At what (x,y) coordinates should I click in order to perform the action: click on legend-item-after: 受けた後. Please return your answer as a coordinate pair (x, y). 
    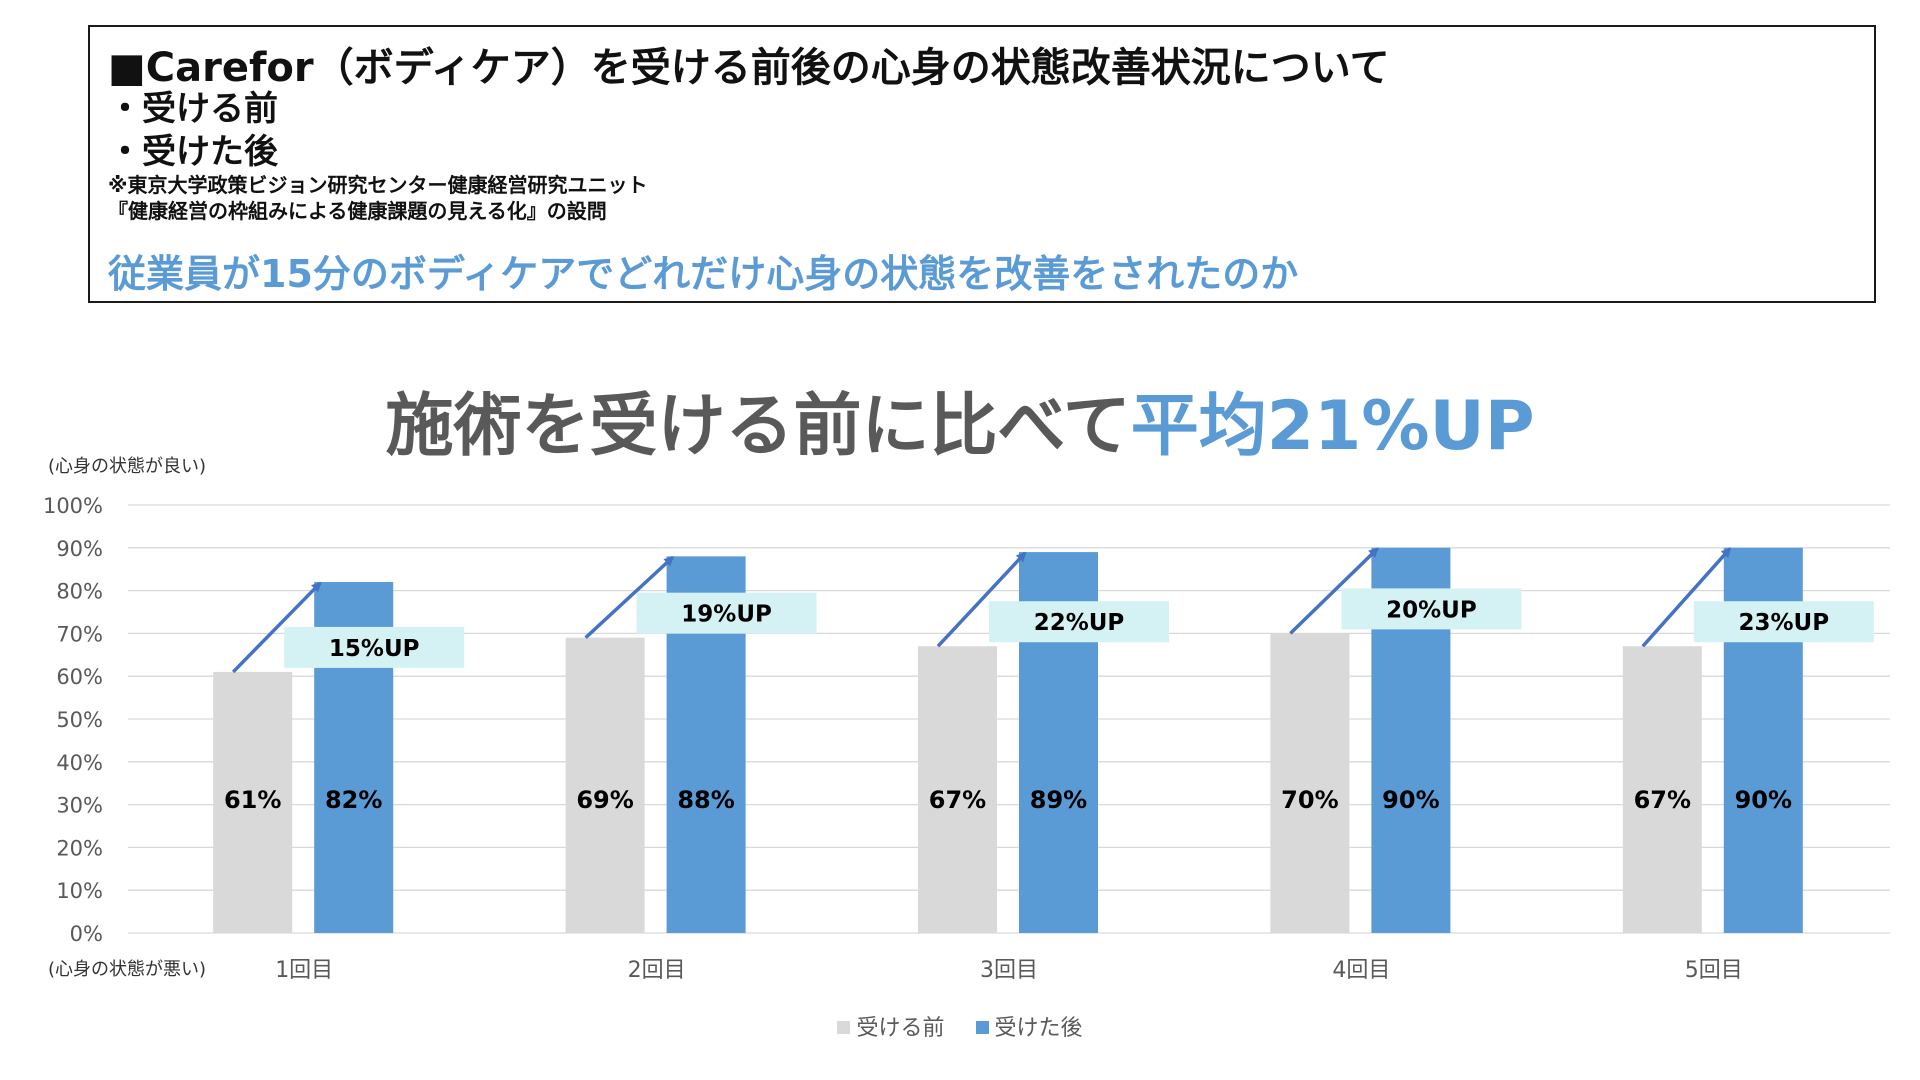
    Looking at the image, I should click on (1029, 1026).